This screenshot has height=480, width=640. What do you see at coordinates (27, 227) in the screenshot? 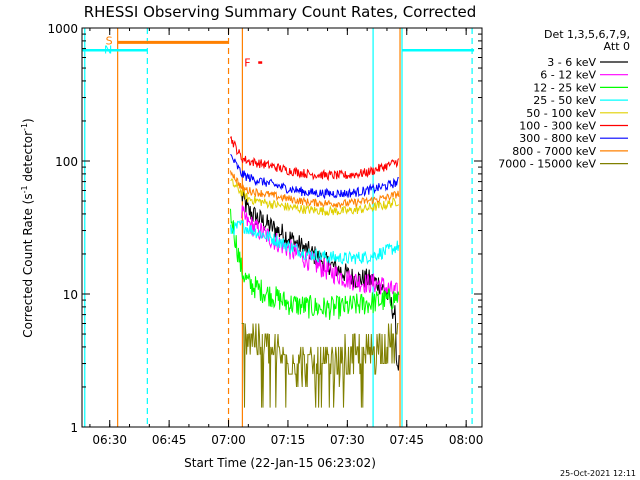
I see `y-axis-label: Corrected Count Rate (s-1 detector-1)` at bounding box center [27, 227].